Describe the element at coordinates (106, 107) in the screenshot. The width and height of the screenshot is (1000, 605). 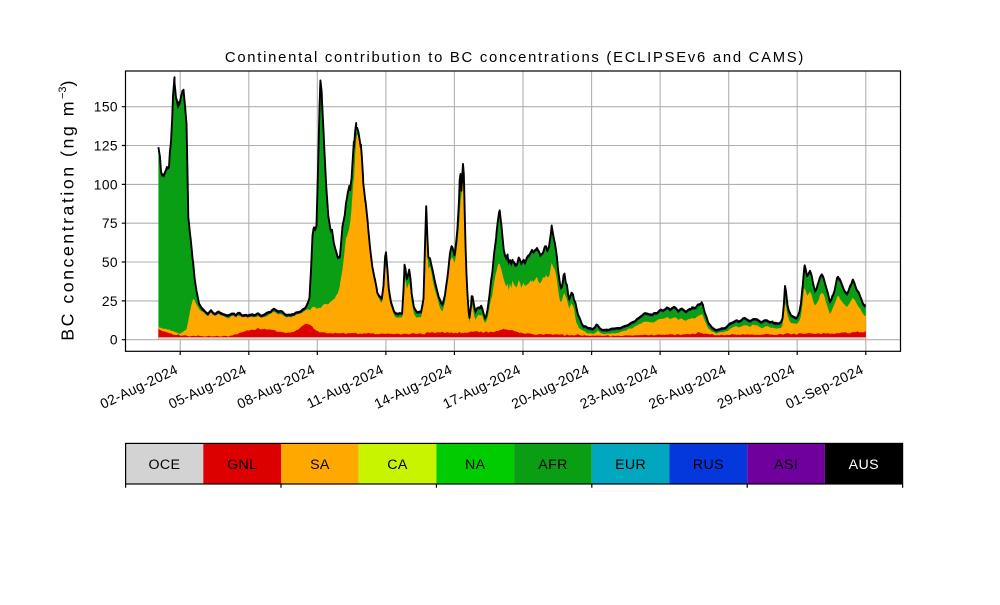
I see `svg-text: 150` at that location.